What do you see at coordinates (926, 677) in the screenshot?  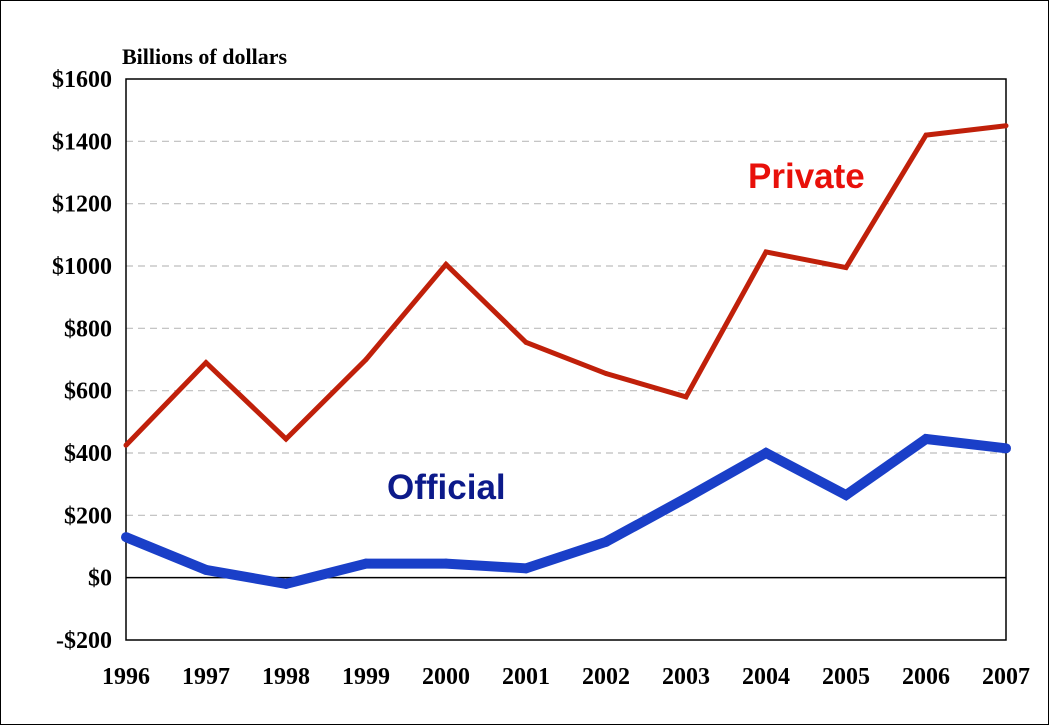 I see `x-tick-label: 2006` at bounding box center [926, 677].